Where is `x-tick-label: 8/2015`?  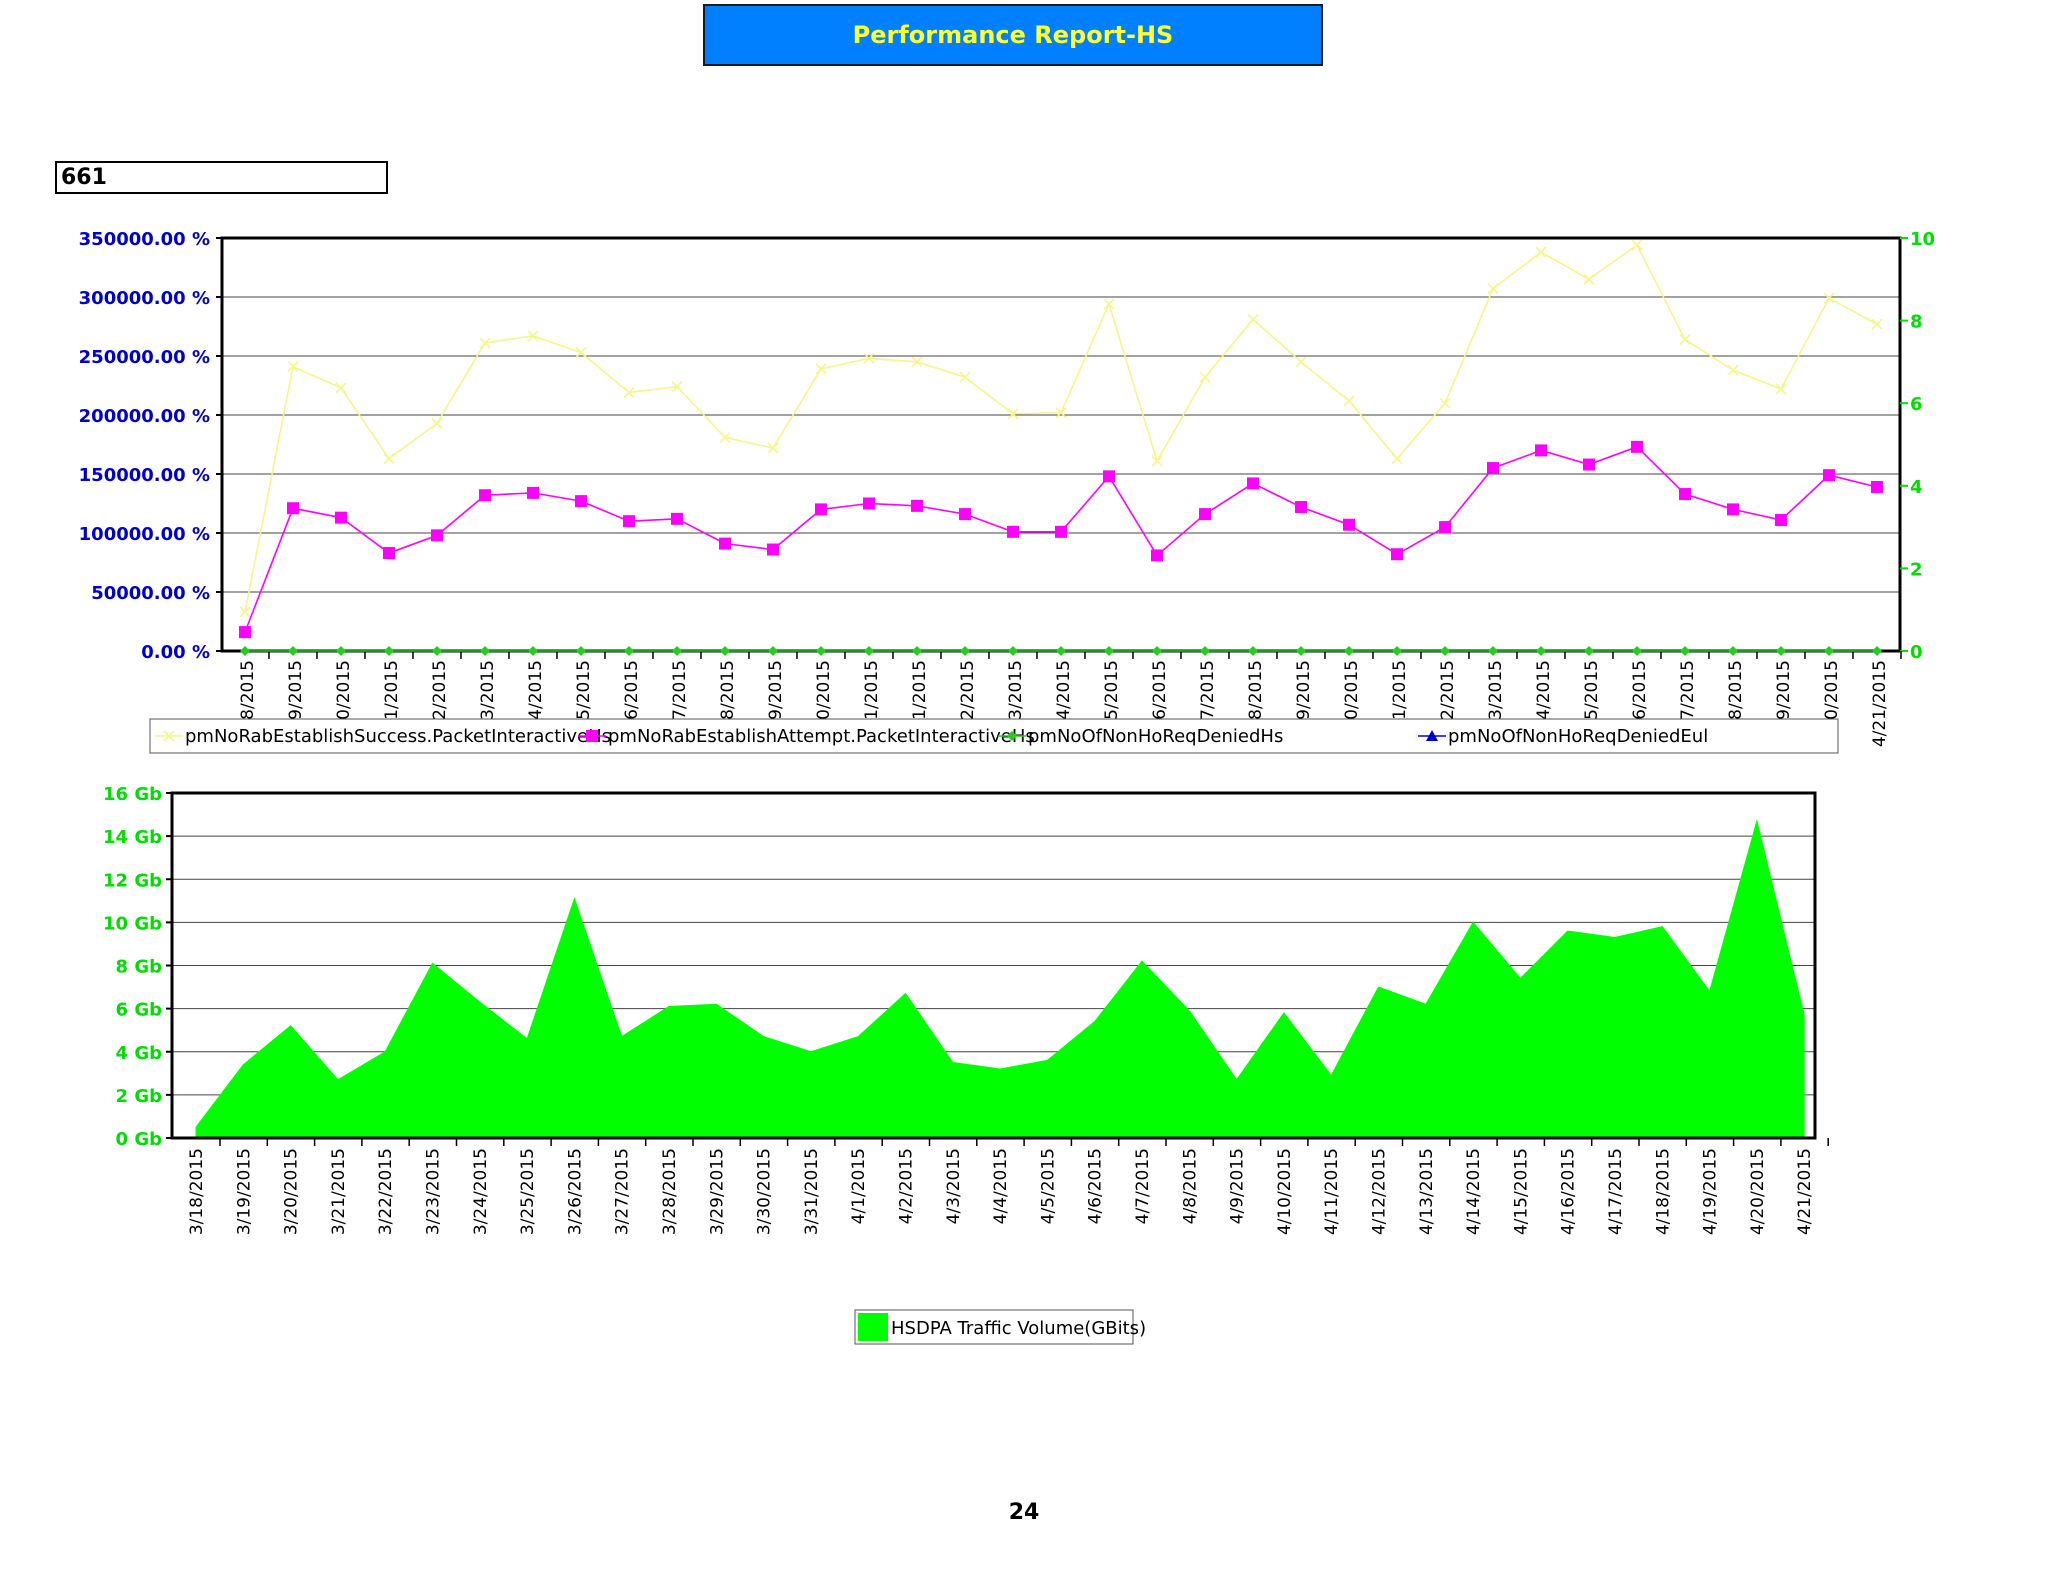
x-tick-label: 8/2015 is located at coordinates (1736, 690).